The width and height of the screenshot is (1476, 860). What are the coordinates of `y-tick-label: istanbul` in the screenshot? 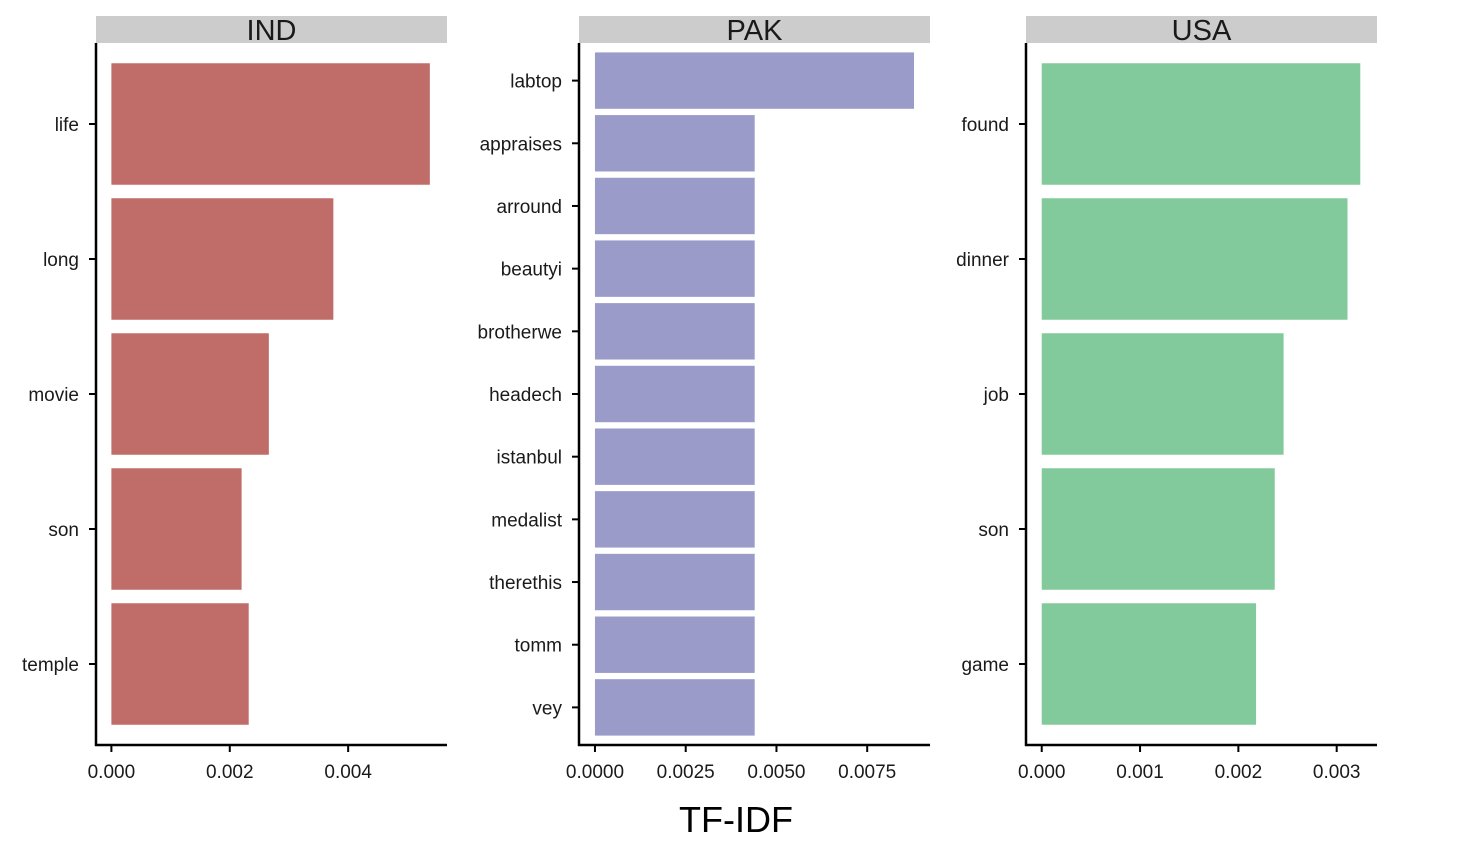 It's located at (530, 458).